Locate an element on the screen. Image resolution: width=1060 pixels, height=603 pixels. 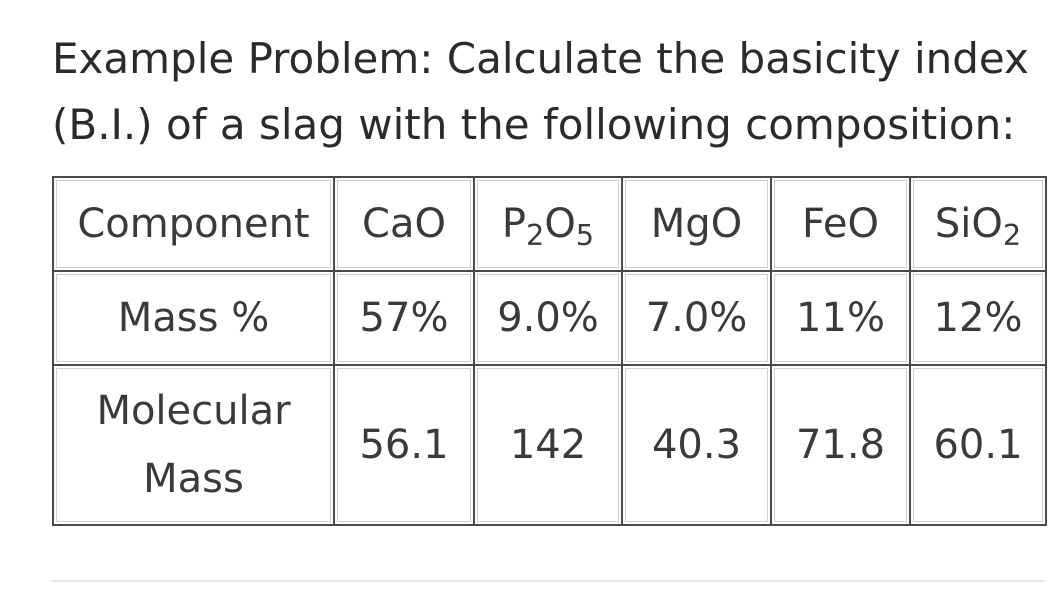
component-mgo: MgO is located at coordinates (696, 224).